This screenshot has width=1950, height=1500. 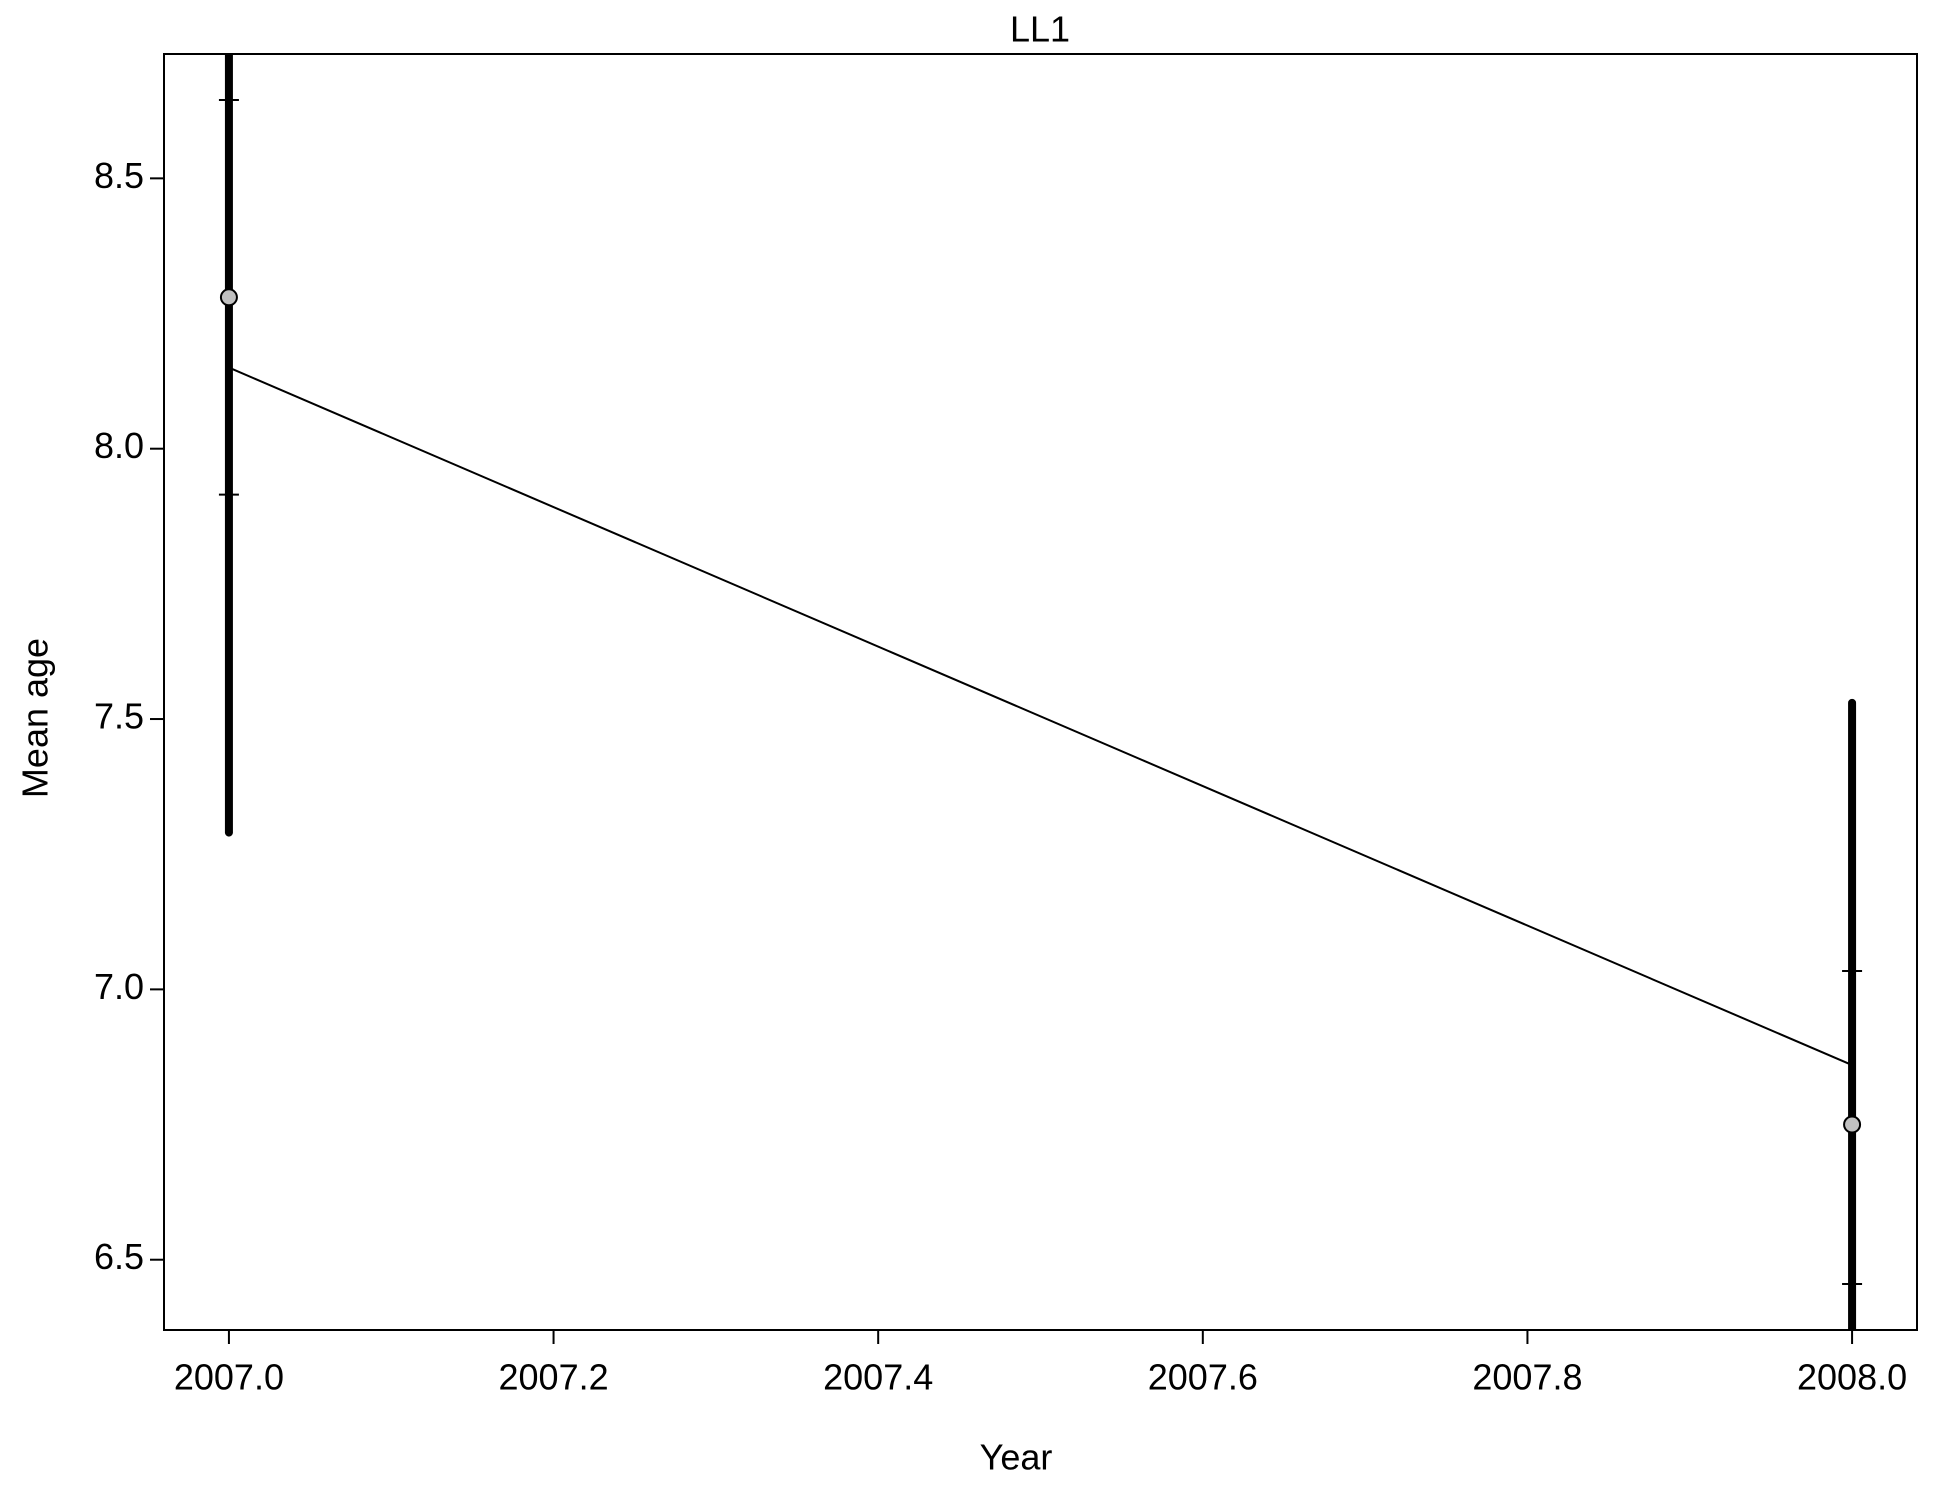 I want to click on y-tick-label: 8.5, so click(x=119, y=175).